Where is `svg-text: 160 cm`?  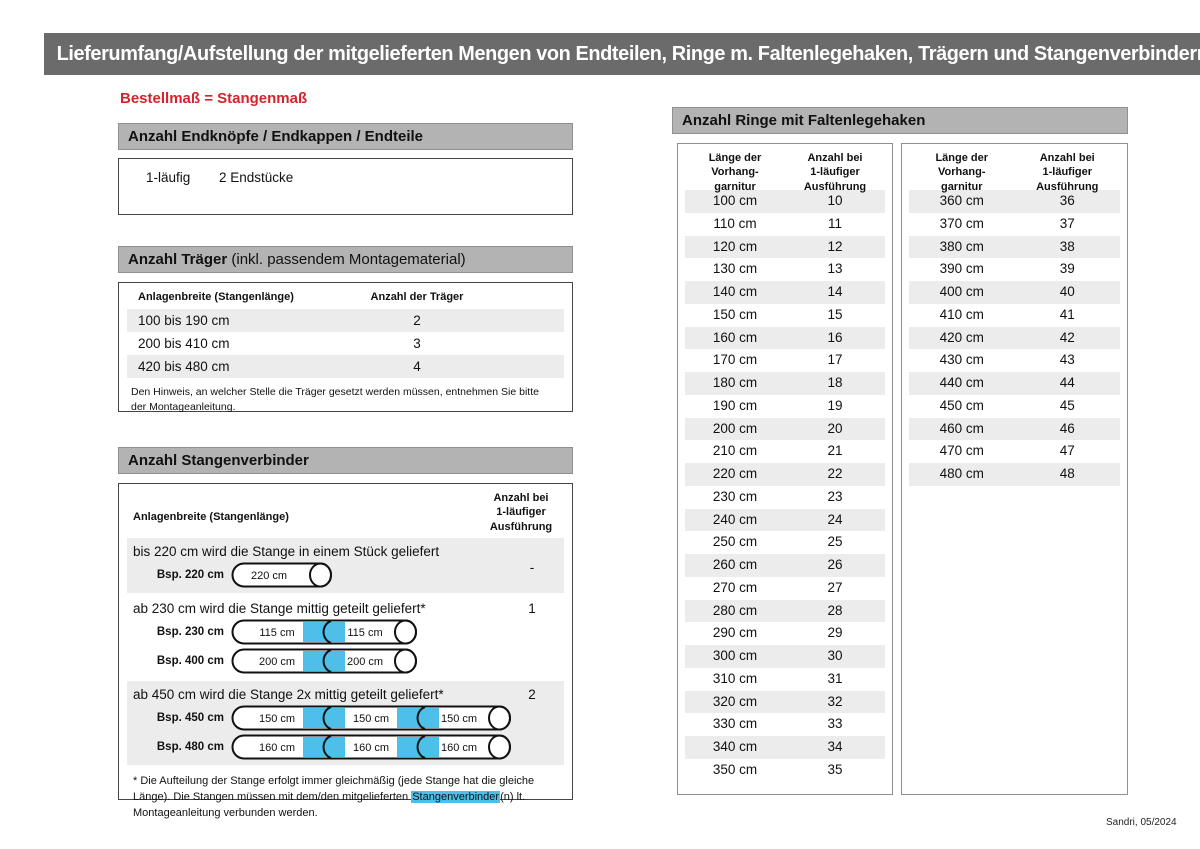
svg-text: 160 cm is located at coordinates (277, 748).